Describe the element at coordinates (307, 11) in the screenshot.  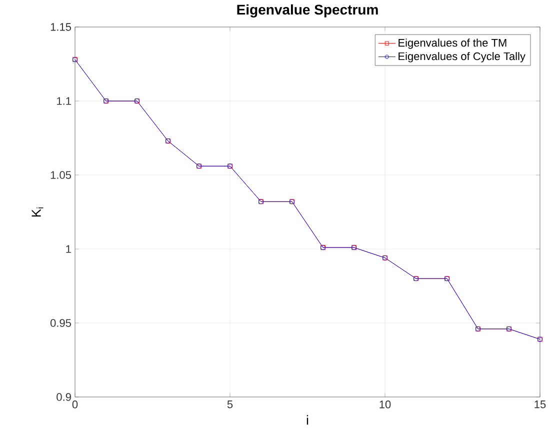
I see `chart-title: Eigenvalue Spectrum` at that location.